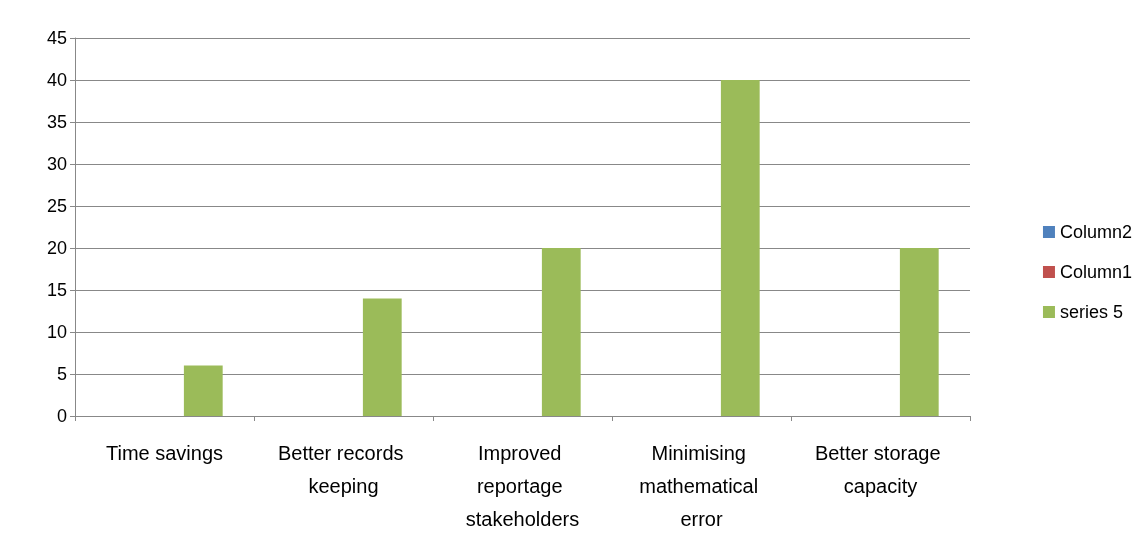 The height and width of the screenshot is (544, 1145). What do you see at coordinates (61, 416) in the screenshot?
I see `y-tick-label: 0` at bounding box center [61, 416].